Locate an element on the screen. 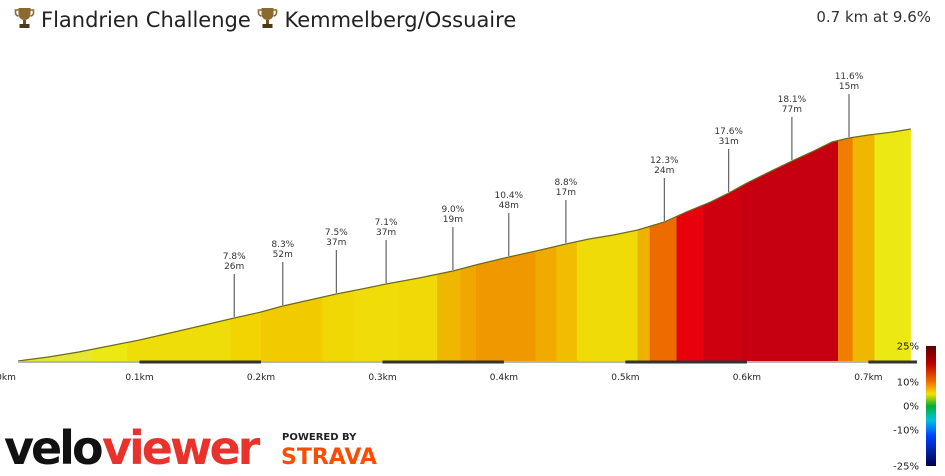 Image resolution: width=945 pixels, height=476 pixels. annotation-grade: 8.8% is located at coordinates (565, 183).